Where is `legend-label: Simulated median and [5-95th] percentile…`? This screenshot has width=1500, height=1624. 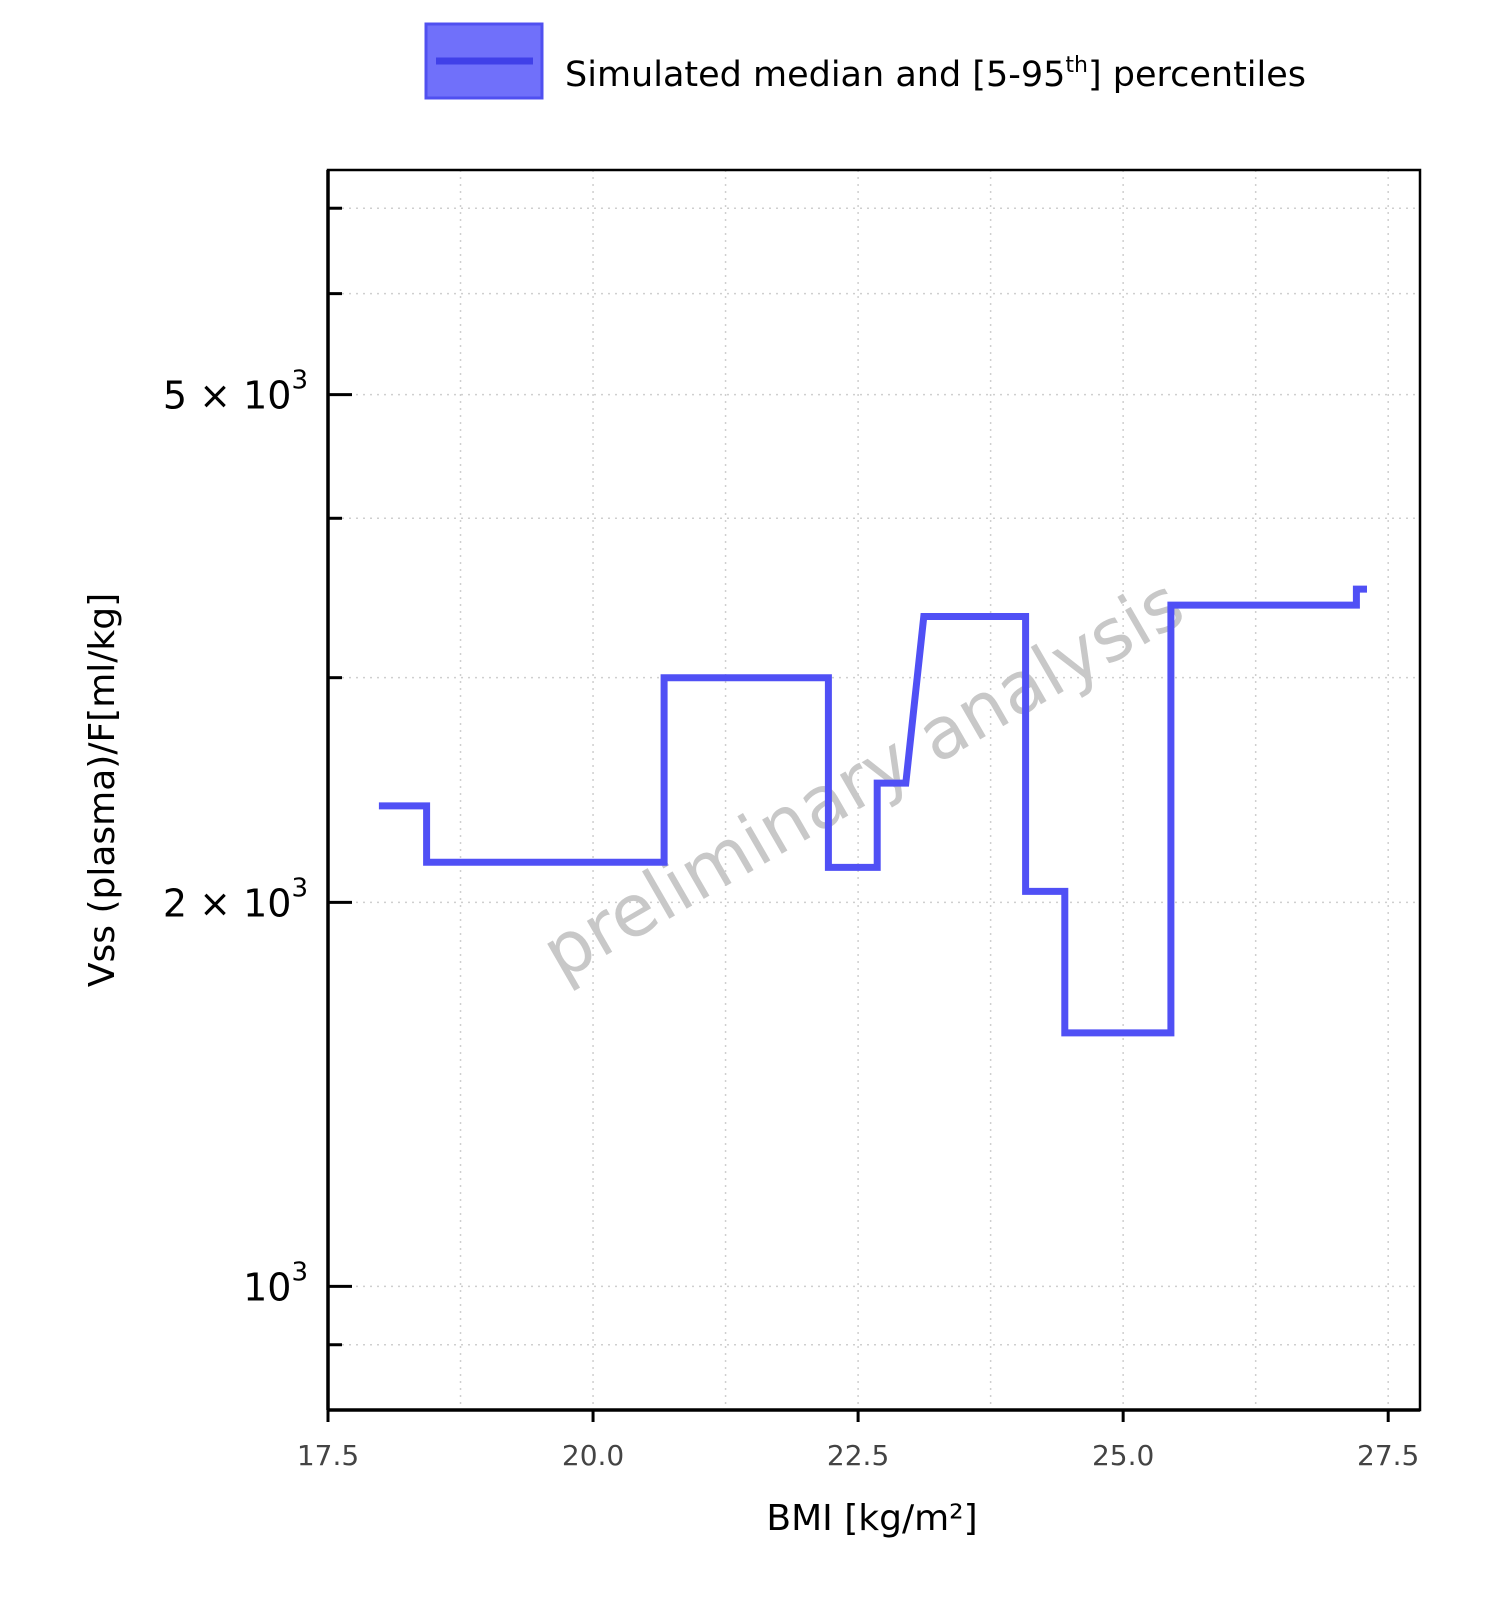
legend-label: Simulated median and [5-95th] percentile… is located at coordinates (935, 74).